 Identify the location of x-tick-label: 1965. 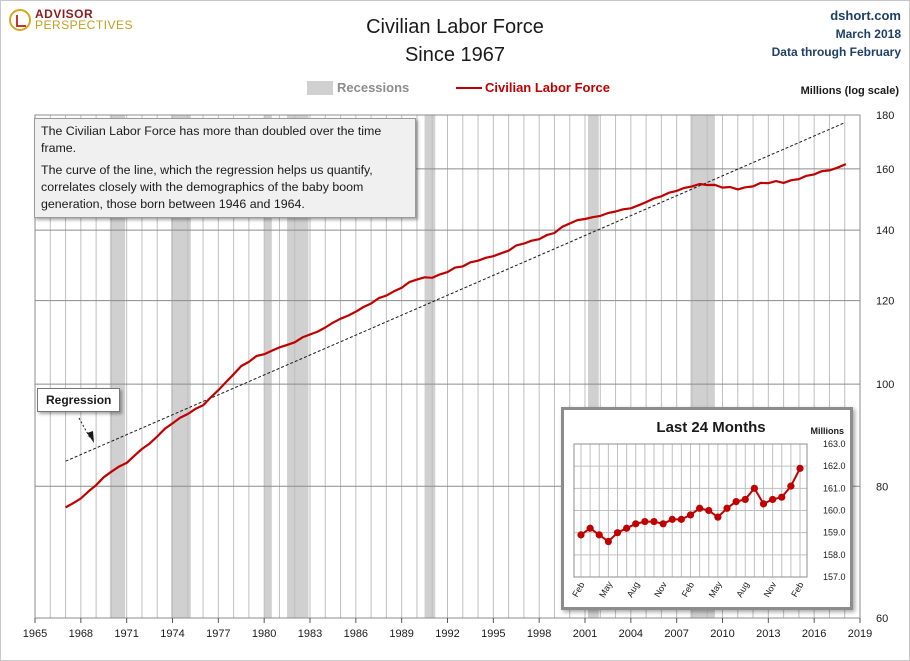
(35, 634).